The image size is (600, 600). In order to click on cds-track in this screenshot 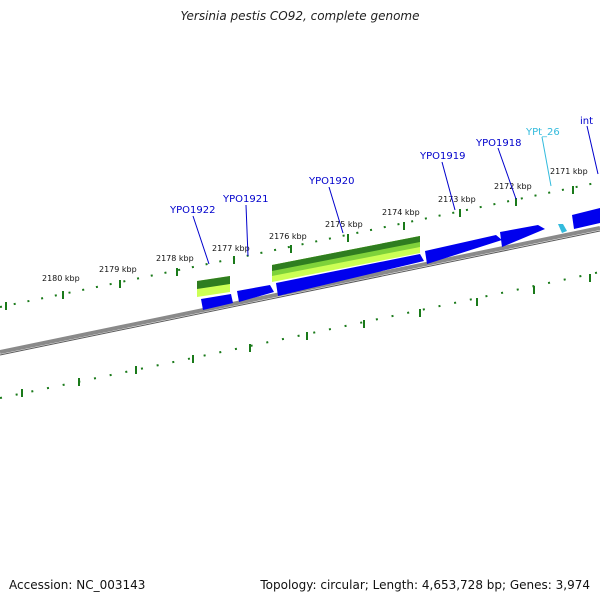, I will do `click(400, 259)`.